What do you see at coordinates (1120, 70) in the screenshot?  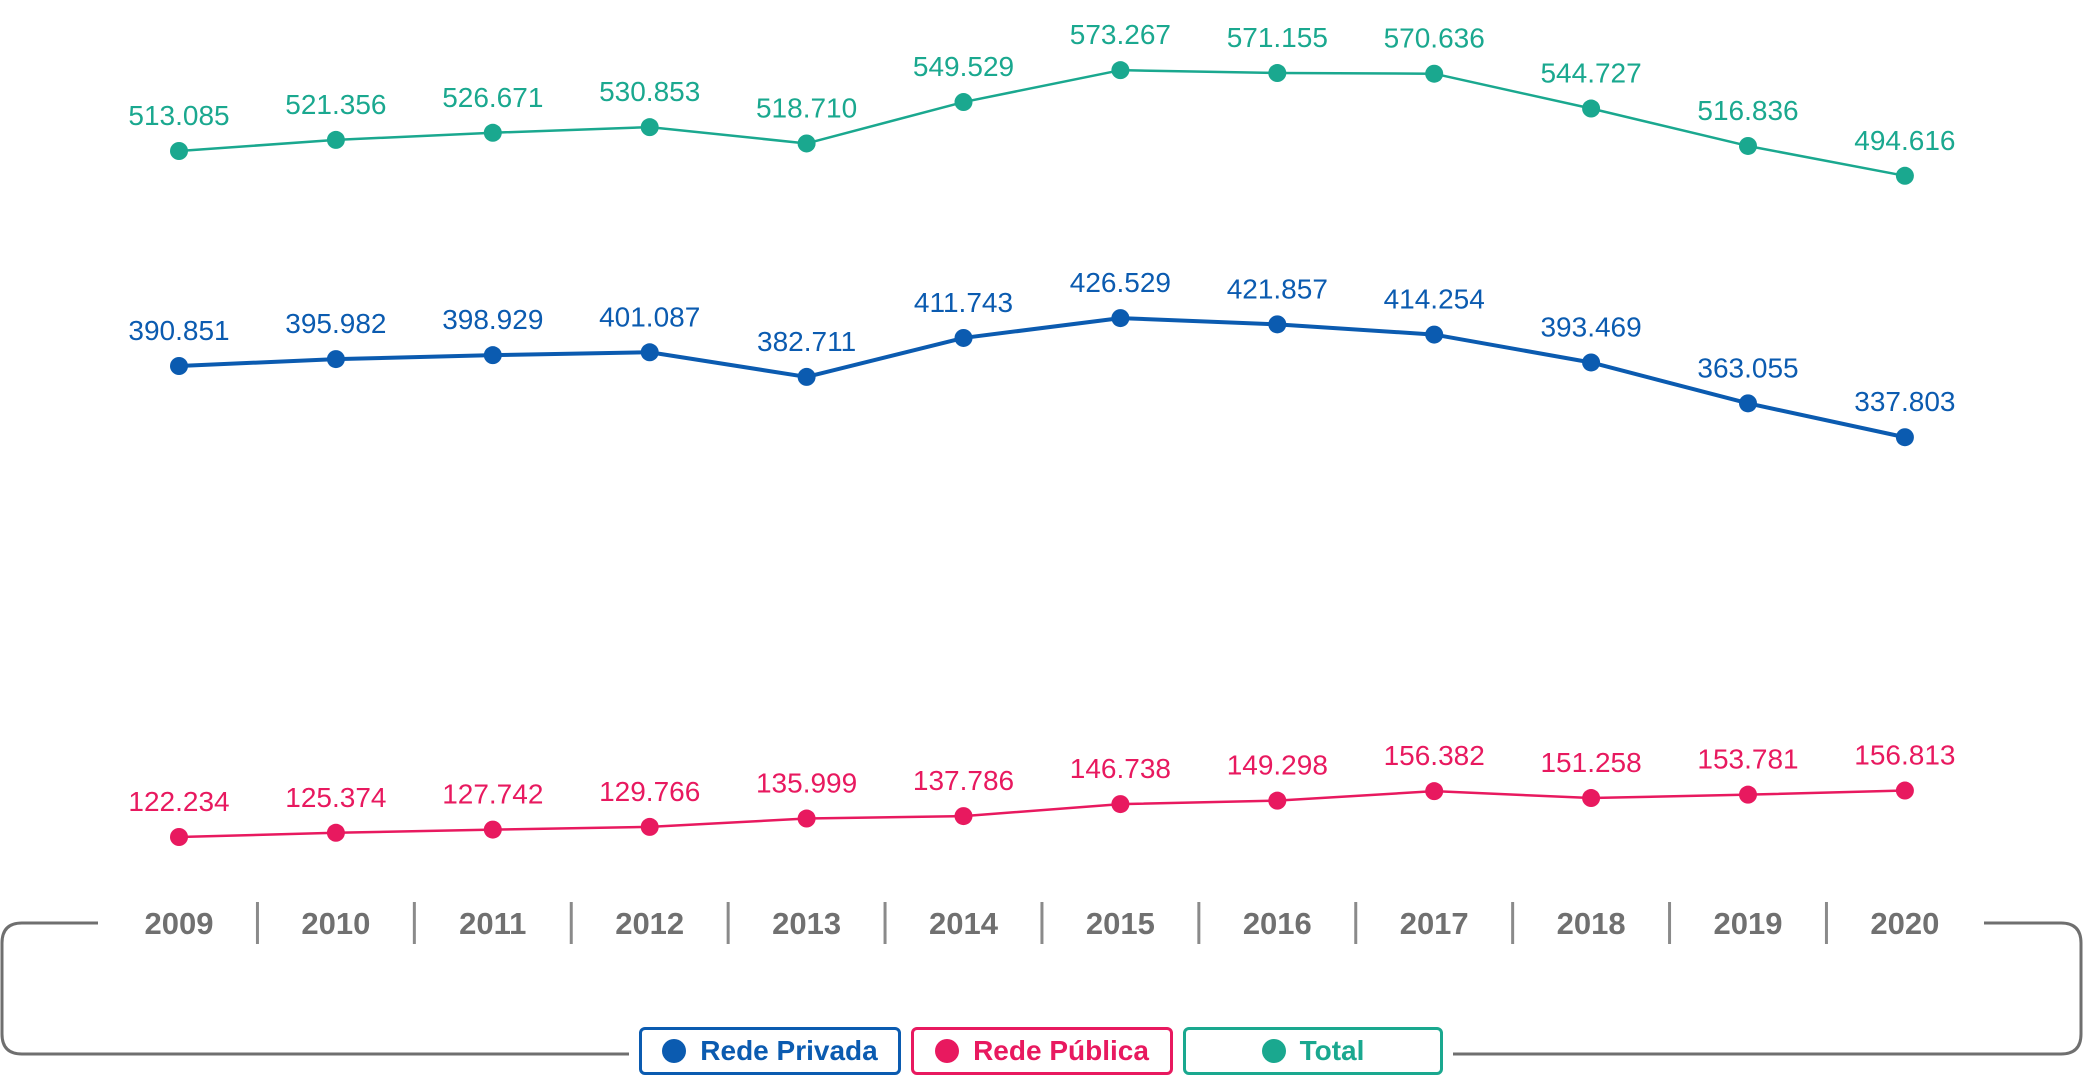 I see `data-point-total-2015` at bounding box center [1120, 70].